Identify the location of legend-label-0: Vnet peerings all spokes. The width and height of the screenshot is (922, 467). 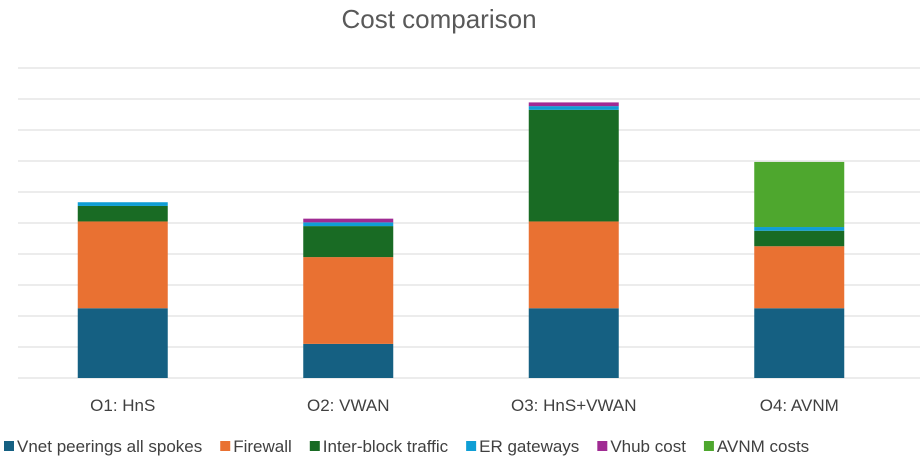
(109, 446).